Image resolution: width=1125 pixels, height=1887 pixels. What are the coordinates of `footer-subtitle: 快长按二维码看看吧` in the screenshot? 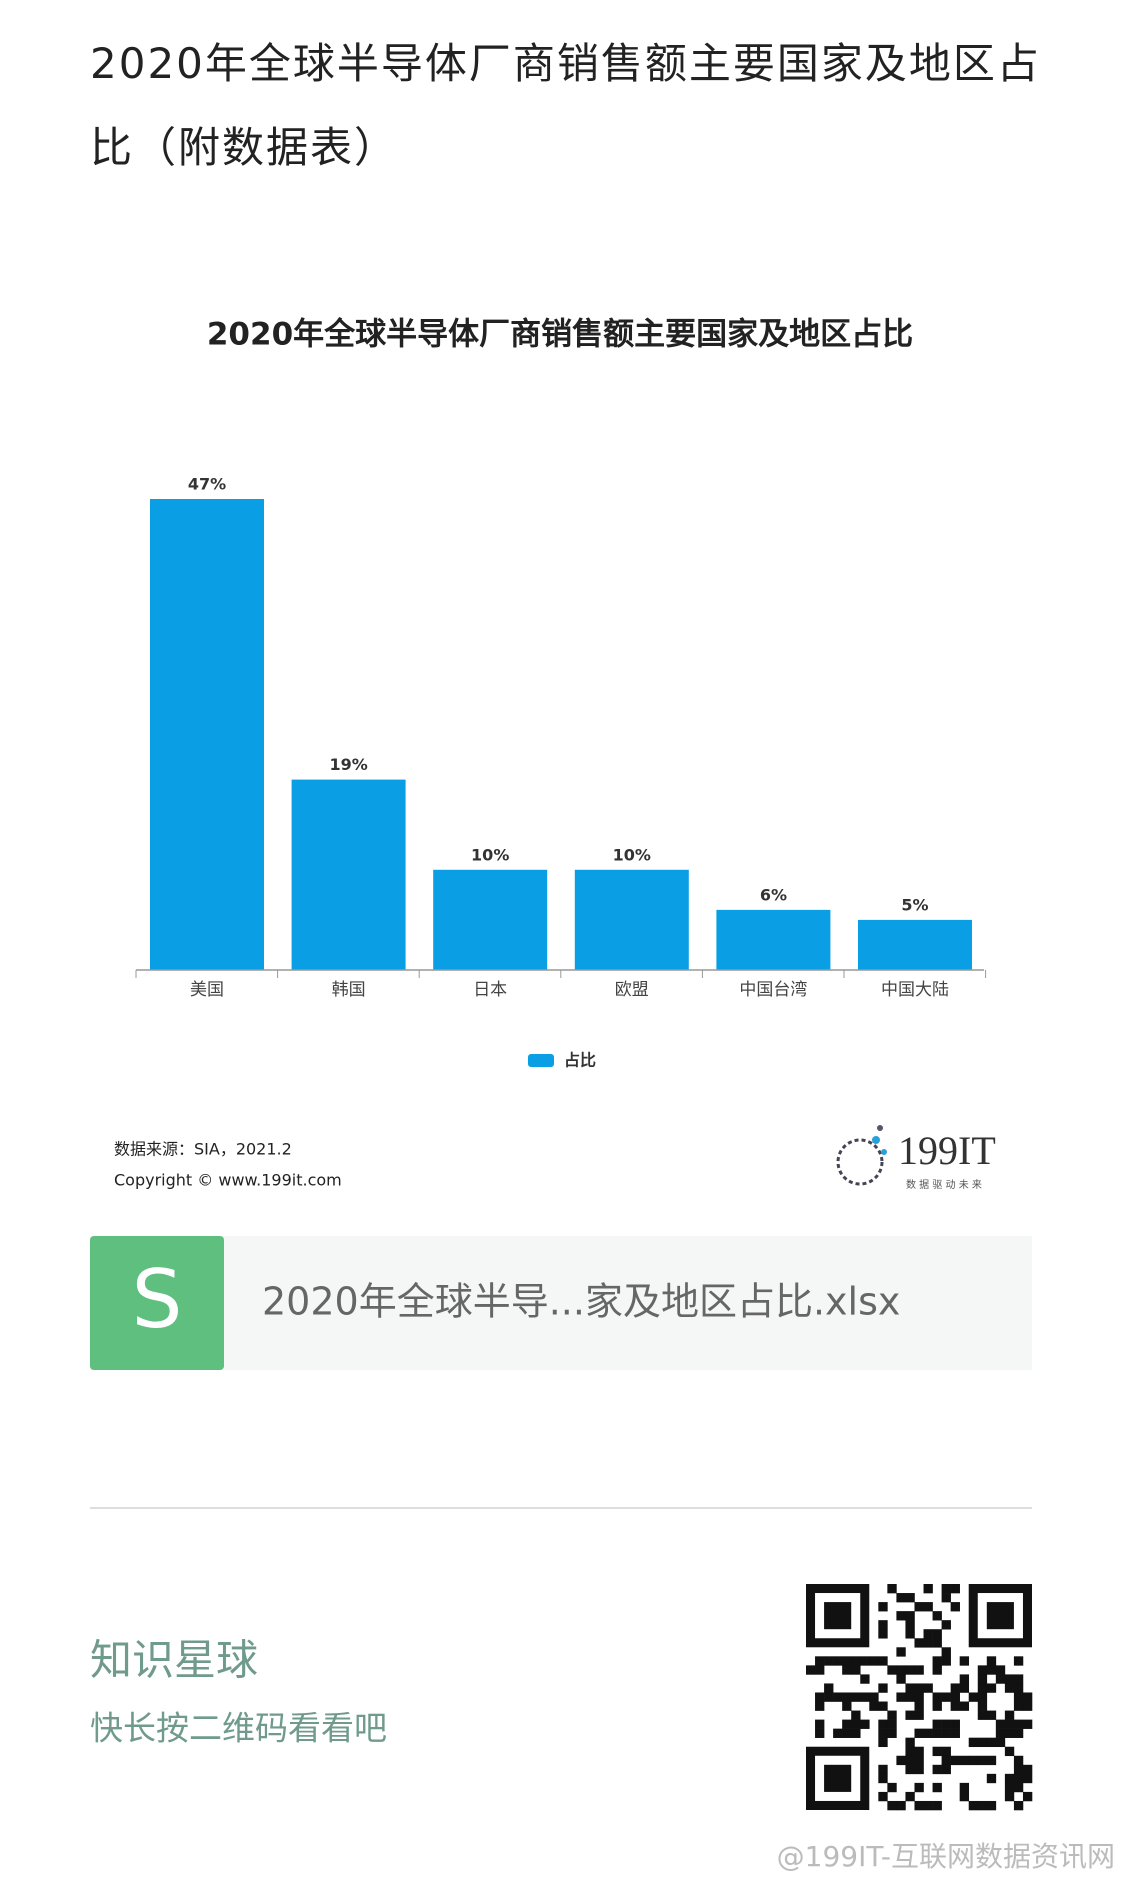 It's located at (238, 1728).